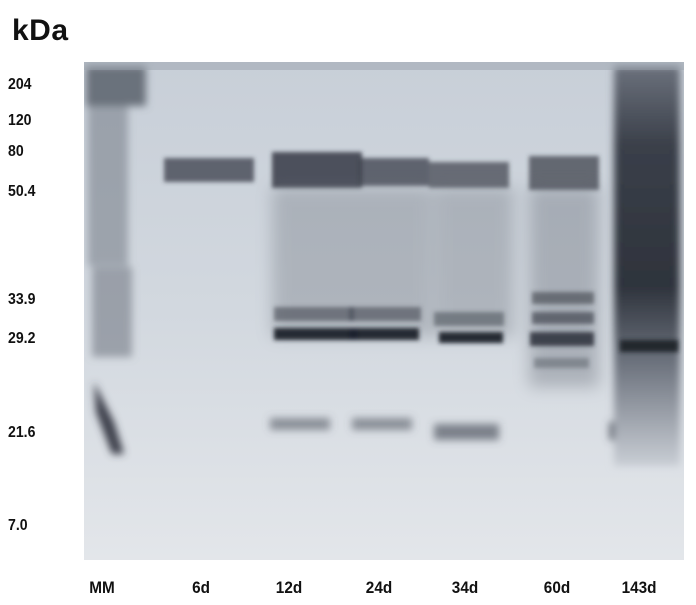 This screenshot has width=696, height=605. What do you see at coordinates (20, 120) in the screenshot?
I see `mw-label-120: 120` at bounding box center [20, 120].